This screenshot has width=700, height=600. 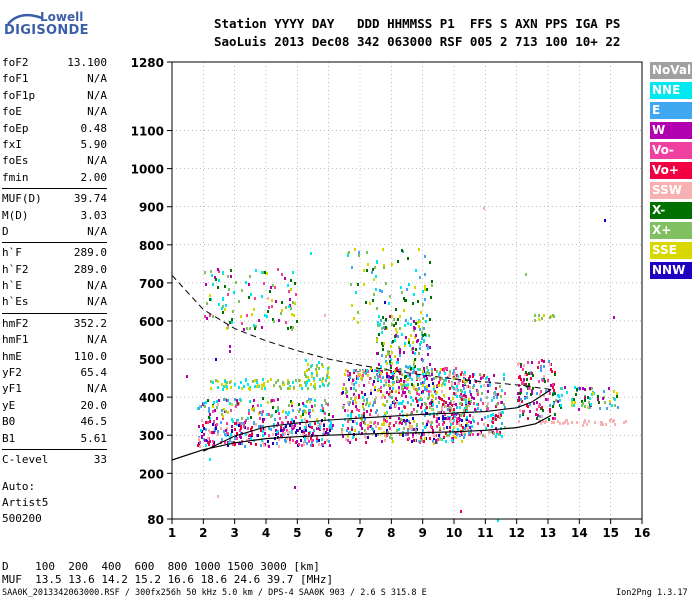 What do you see at coordinates (90, 323) in the screenshot?
I see `param-value: 352.2` at bounding box center [90, 323].